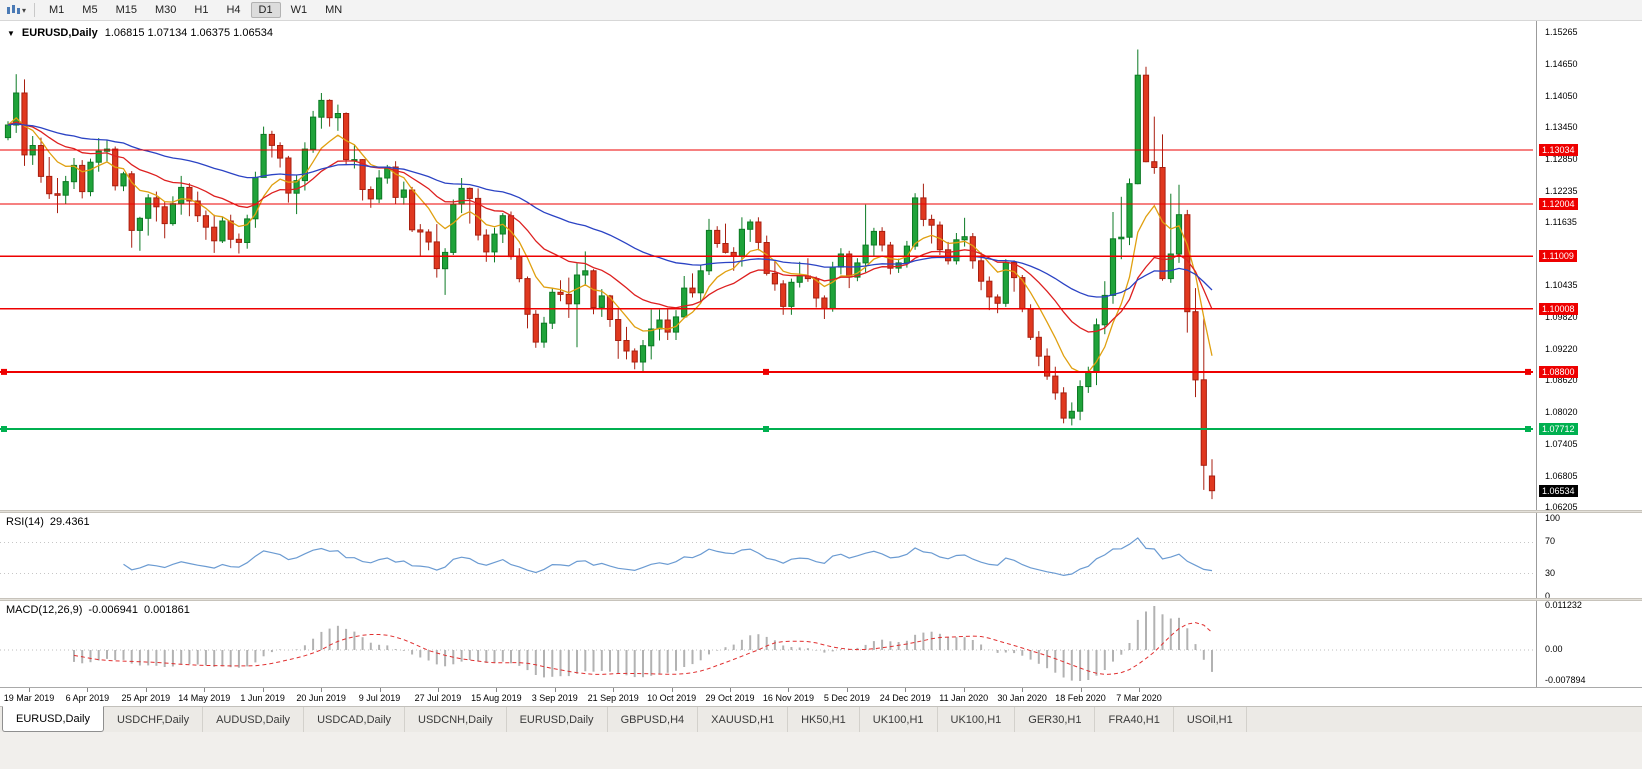 This screenshot has height=769, width=1642. Describe the element at coordinates (1139, 698) in the screenshot. I see `date-axis-label: 7 Mar 2020` at that location.